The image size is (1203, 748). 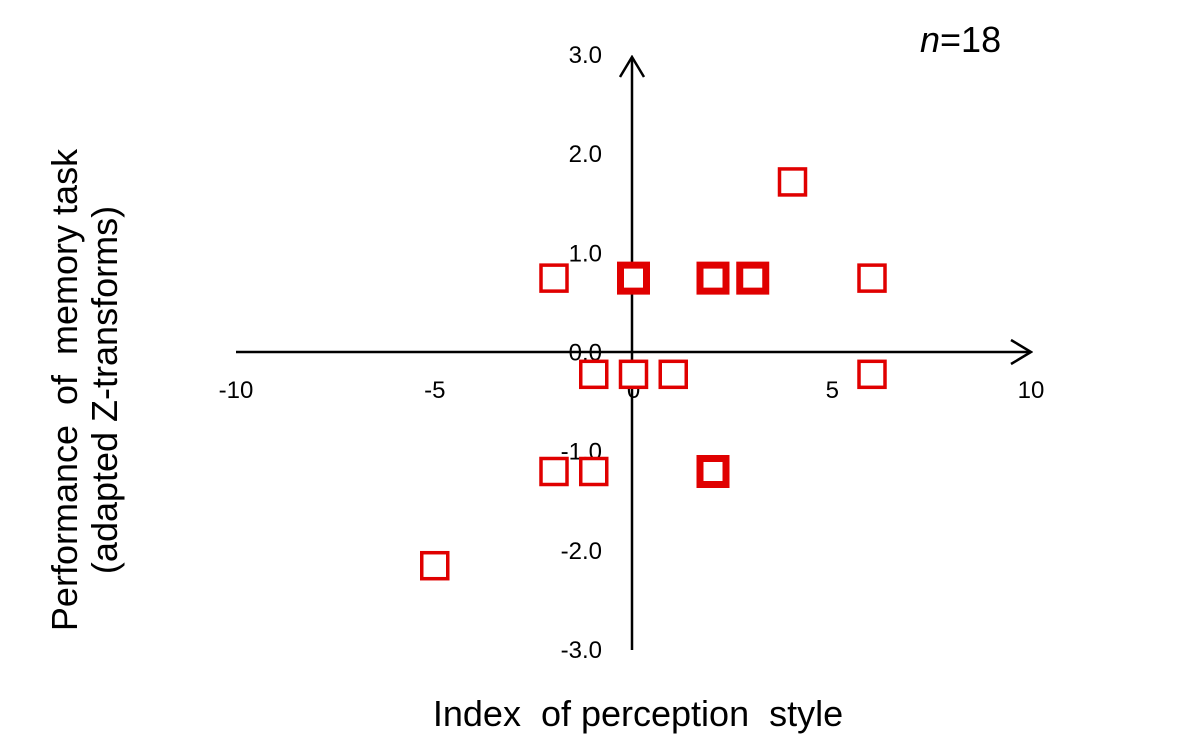 I want to click on y-tick-label: -2.0, so click(x=581, y=551).